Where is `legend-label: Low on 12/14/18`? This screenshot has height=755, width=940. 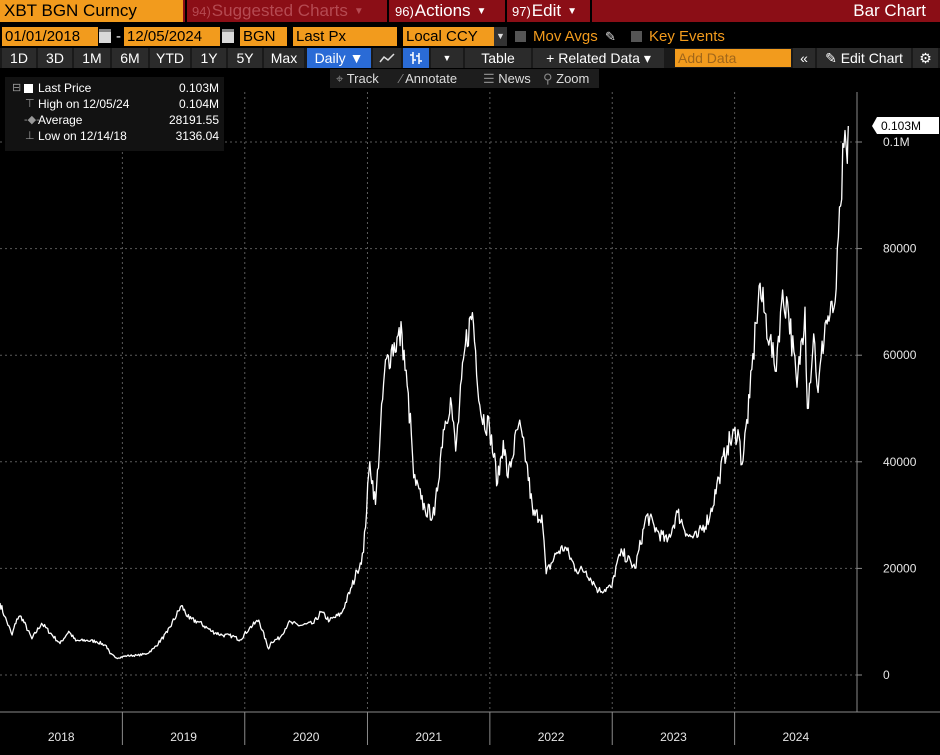 legend-label: Low on 12/14/18 is located at coordinates (82, 136).